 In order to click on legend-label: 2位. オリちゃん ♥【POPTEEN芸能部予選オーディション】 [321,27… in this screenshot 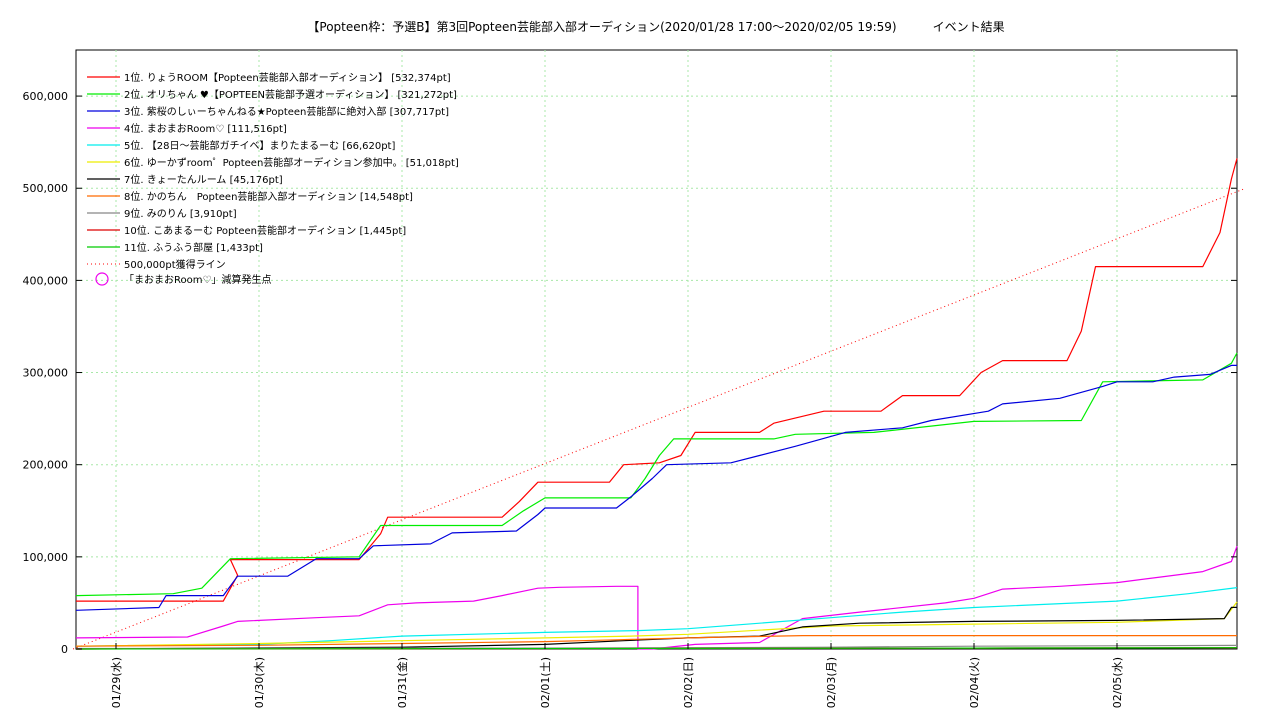, I will do `click(290, 94)`.